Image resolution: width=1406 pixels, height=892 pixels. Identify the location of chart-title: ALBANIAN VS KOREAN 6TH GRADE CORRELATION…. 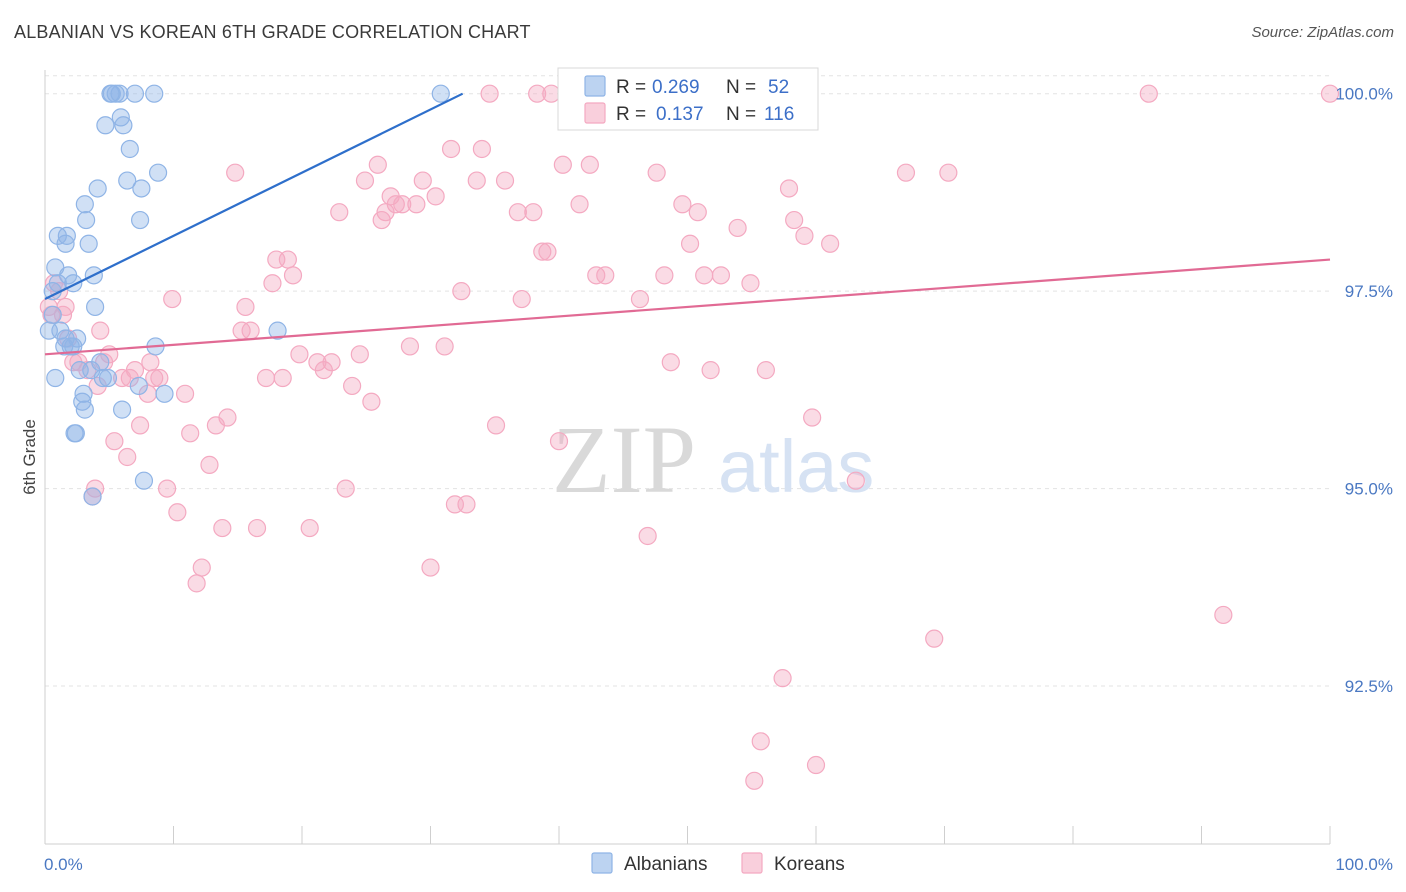
(272, 32).